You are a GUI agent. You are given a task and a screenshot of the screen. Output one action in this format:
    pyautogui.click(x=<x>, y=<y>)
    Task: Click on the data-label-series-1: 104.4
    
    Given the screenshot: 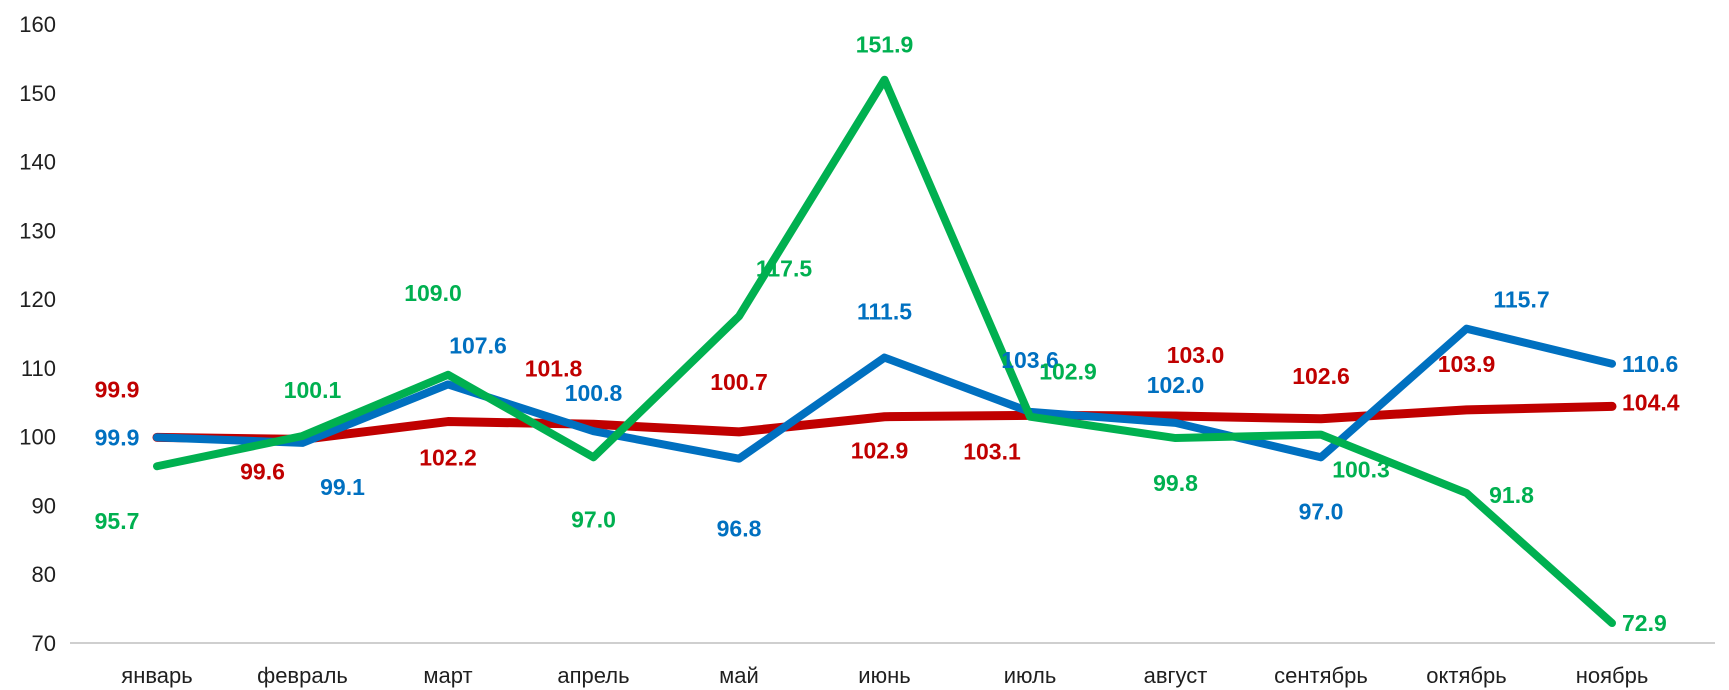 What is the action you would take?
    pyautogui.click(x=1651, y=402)
    